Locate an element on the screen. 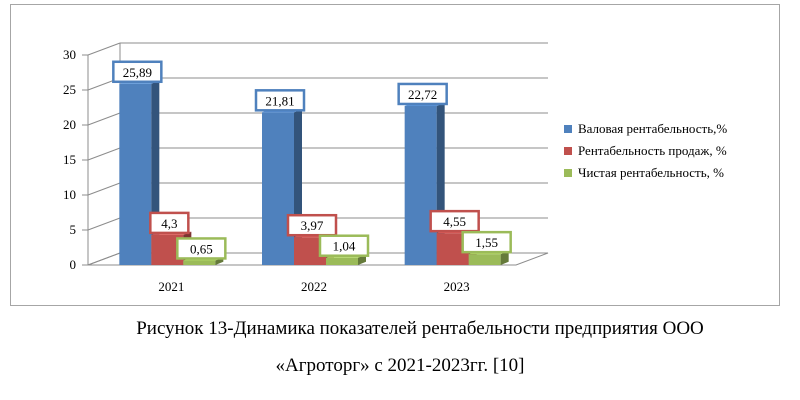 The image size is (800, 400). x-tick-label: 2022 is located at coordinates (314, 286).